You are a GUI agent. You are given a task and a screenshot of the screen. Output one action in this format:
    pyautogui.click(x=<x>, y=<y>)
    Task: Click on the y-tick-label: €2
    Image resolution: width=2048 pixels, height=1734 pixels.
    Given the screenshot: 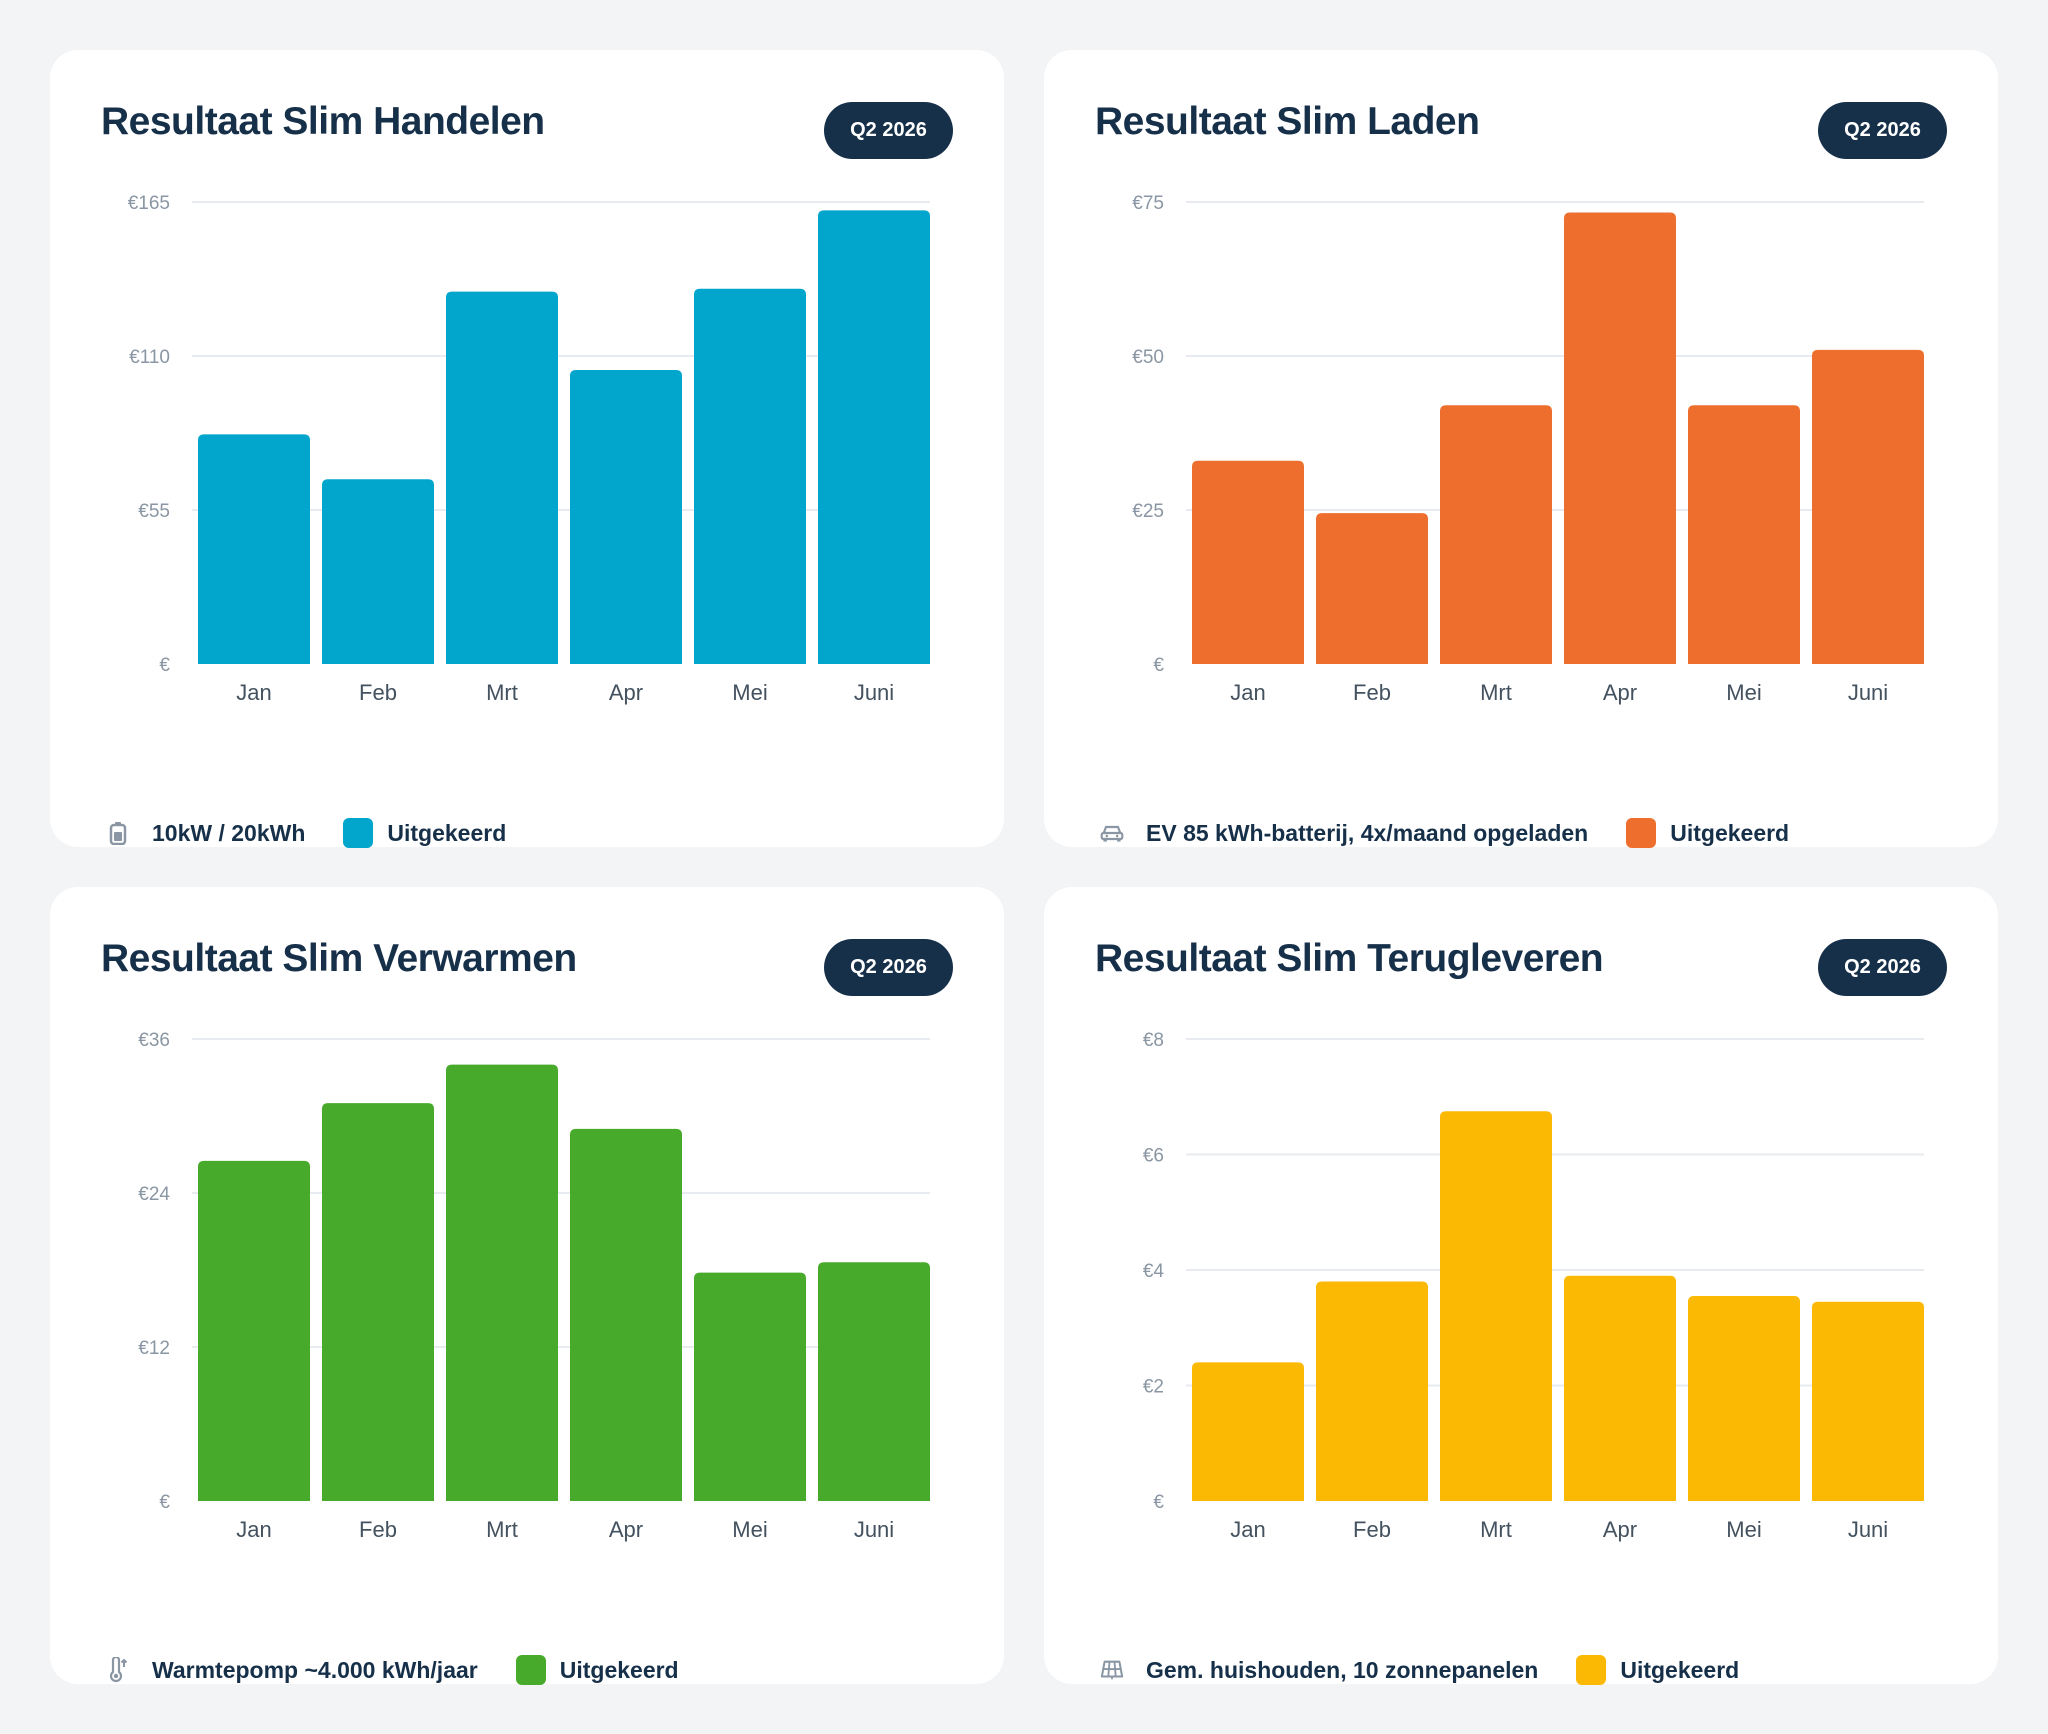 What is the action you would take?
    pyautogui.click(x=1153, y=1387)
    